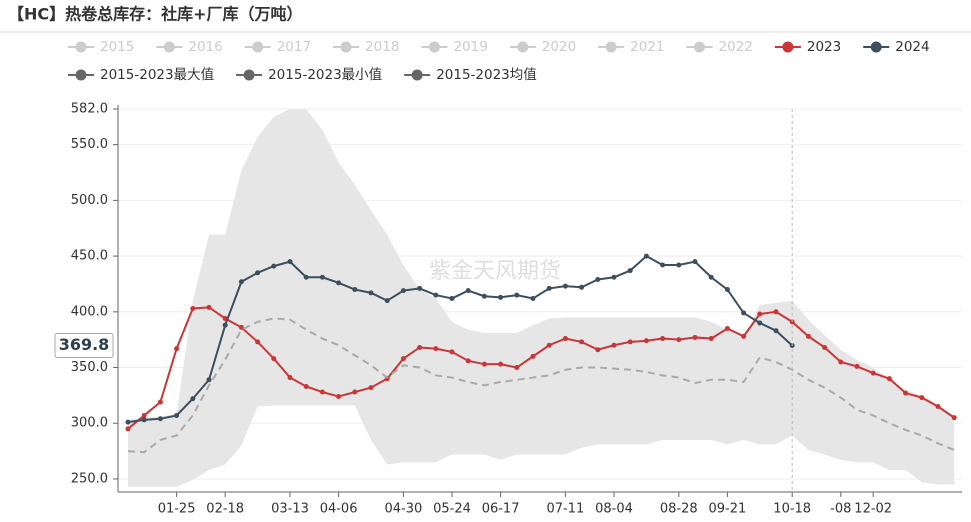 This screenshot has width=971, height=522. What do you see at coordinates (566, 509) in the screenshot?
I see `x-tick-label: 07-11` at bounding box center [566, 509].